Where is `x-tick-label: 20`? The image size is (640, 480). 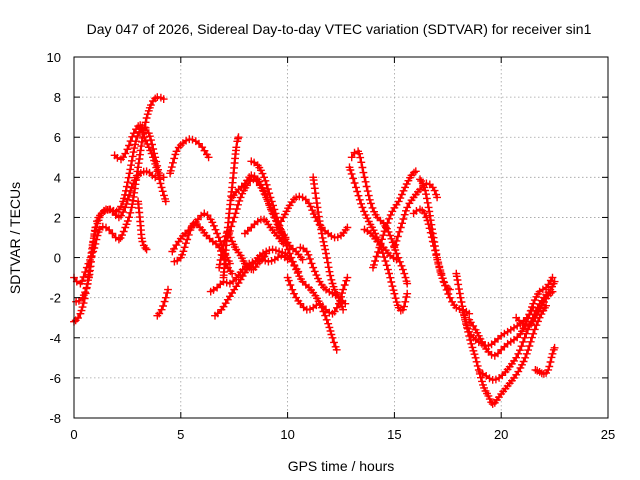 x-tick-label: 20 is located at coordinates (501, 434).